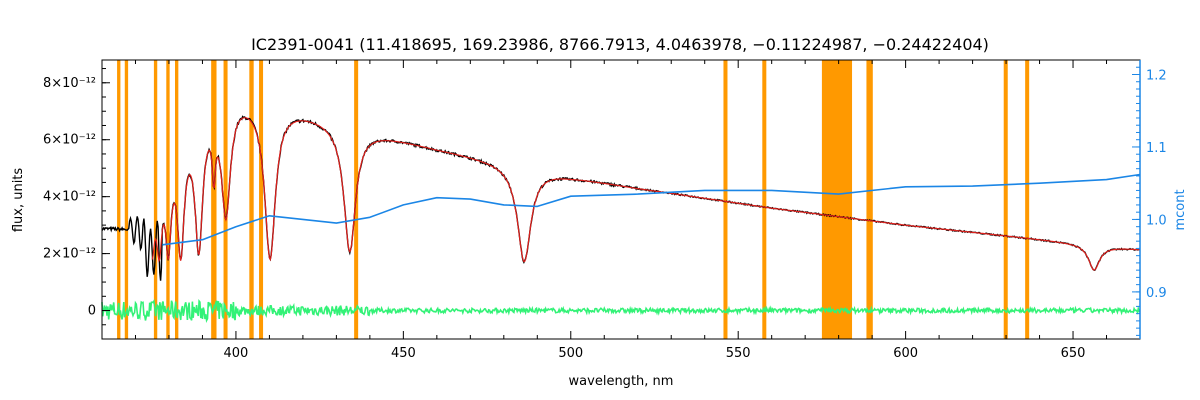 The width and height of the screenshot is (1200, 400). I want to click on x-tick-label: 650, so click(1073, 353).